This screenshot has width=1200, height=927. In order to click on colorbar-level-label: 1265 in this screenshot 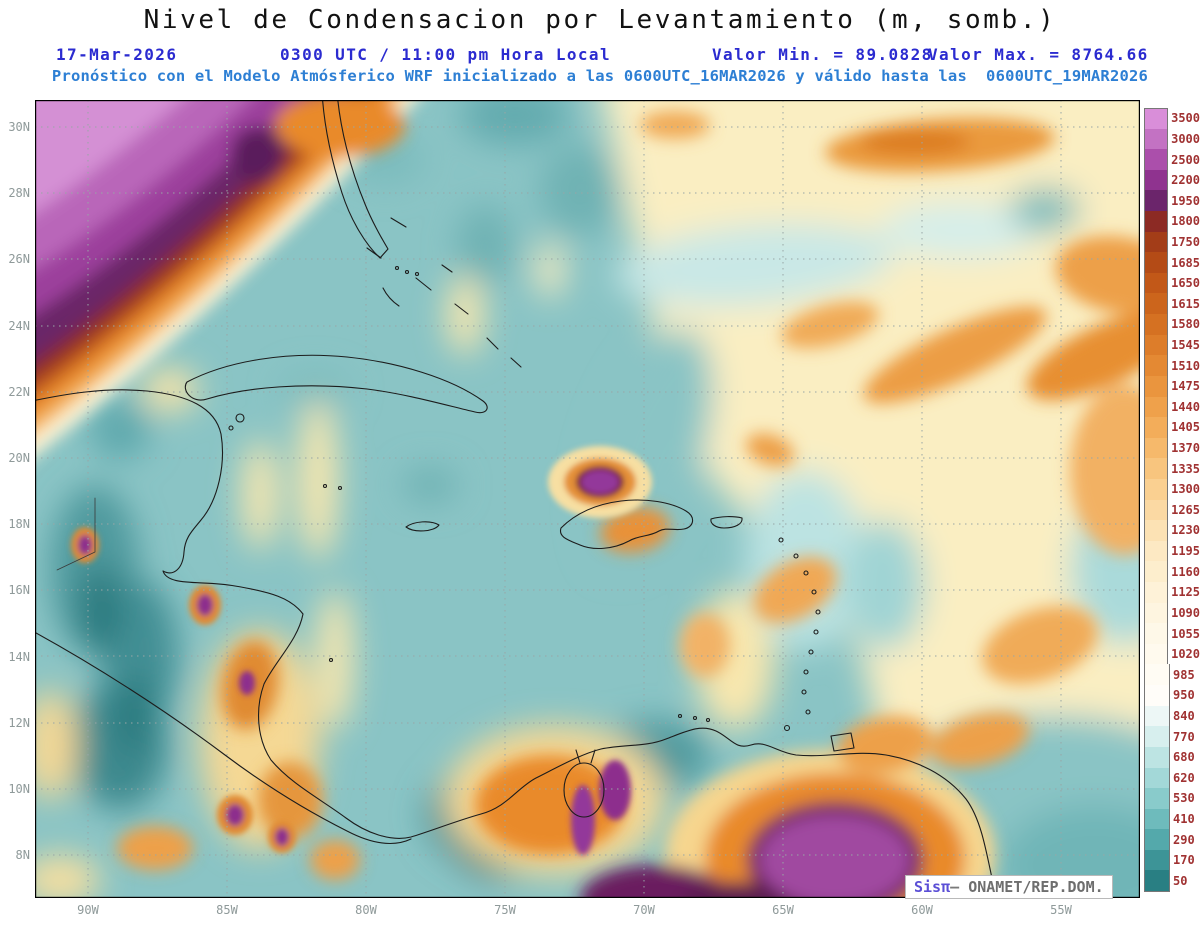, I will do `click(1185, 509)`.